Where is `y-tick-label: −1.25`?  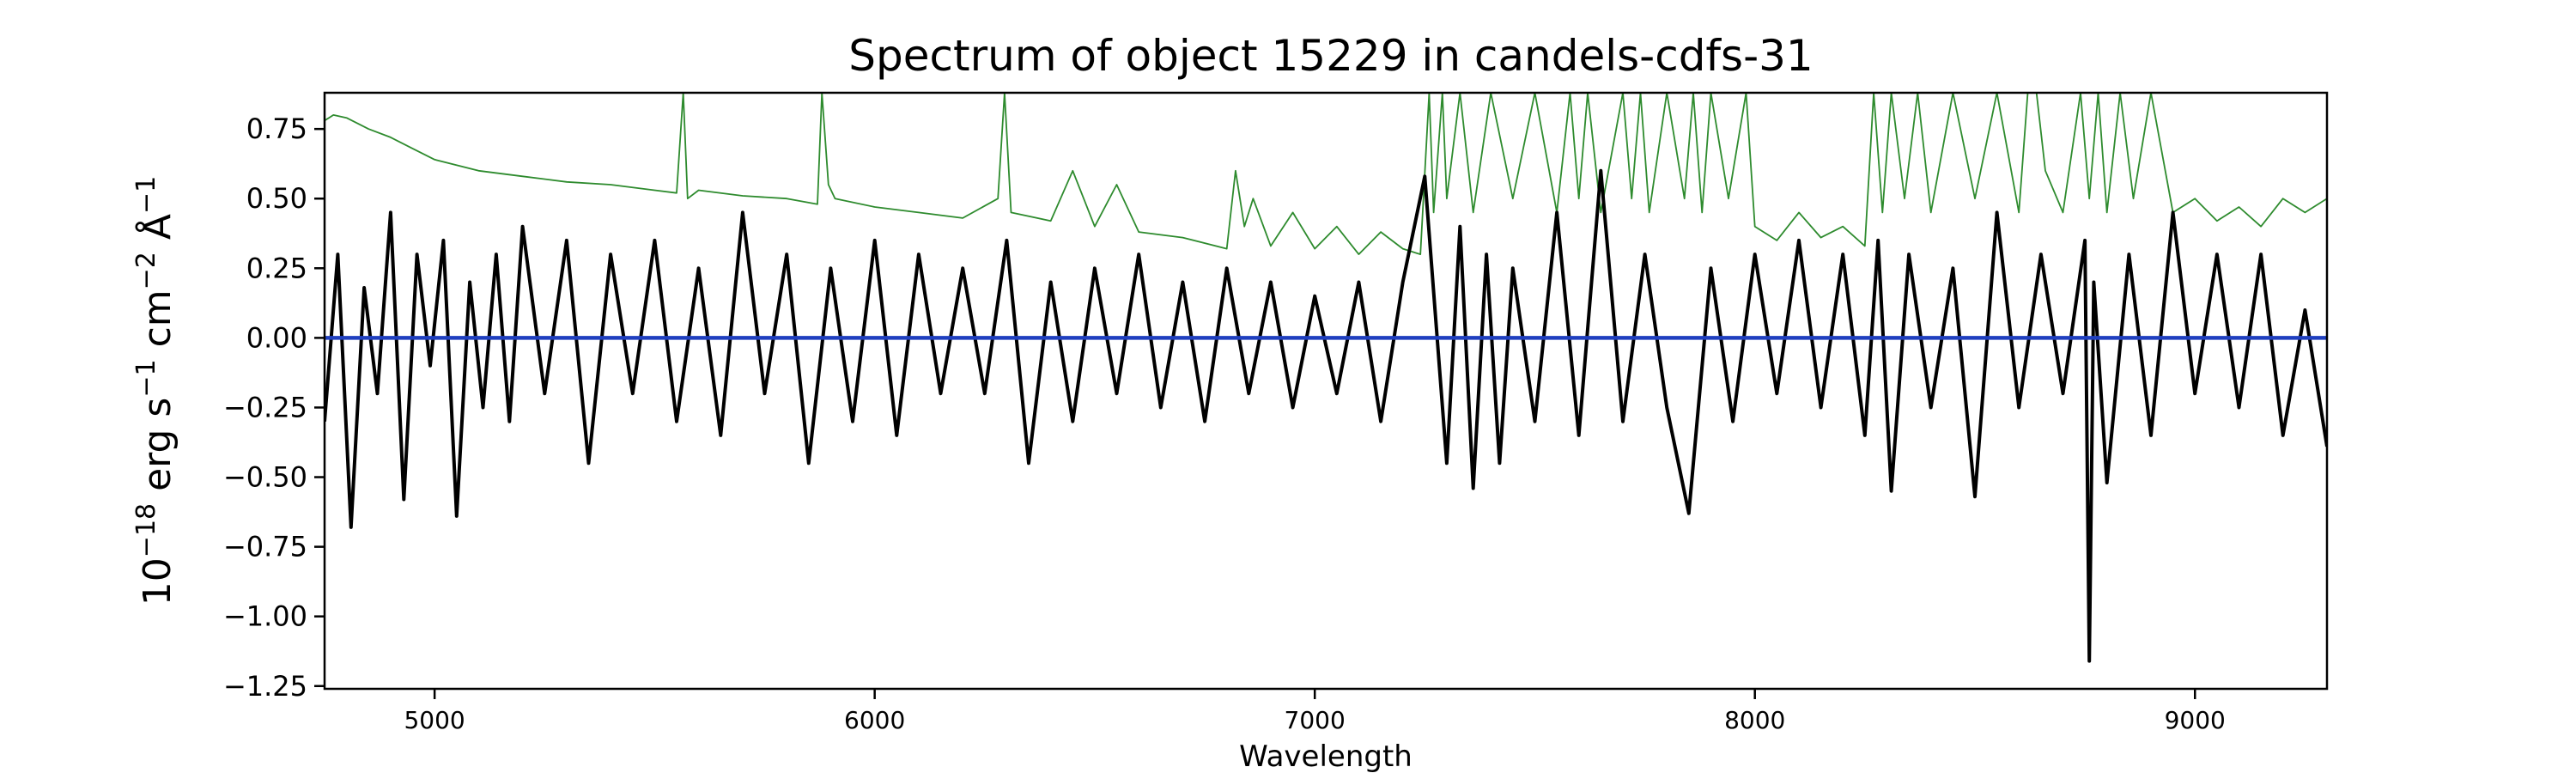
y-tick-label: −1.25 is located at coordinates (265, 686).